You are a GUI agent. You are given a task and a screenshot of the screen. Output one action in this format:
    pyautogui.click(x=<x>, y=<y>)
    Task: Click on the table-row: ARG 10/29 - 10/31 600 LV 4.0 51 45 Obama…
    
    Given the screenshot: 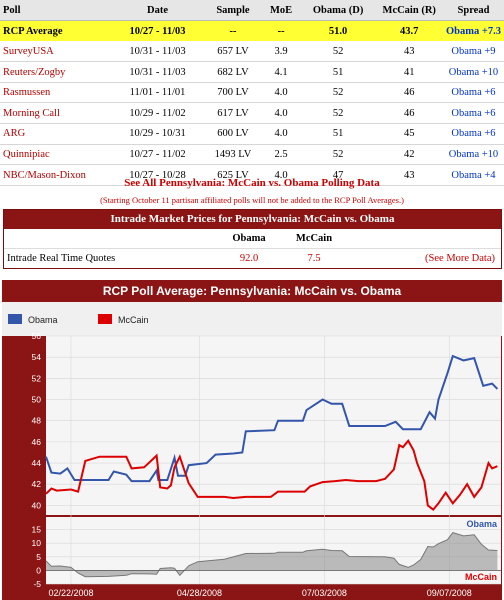 What is the action you would take?
    pyautogui.click(x=252, y=134)
    